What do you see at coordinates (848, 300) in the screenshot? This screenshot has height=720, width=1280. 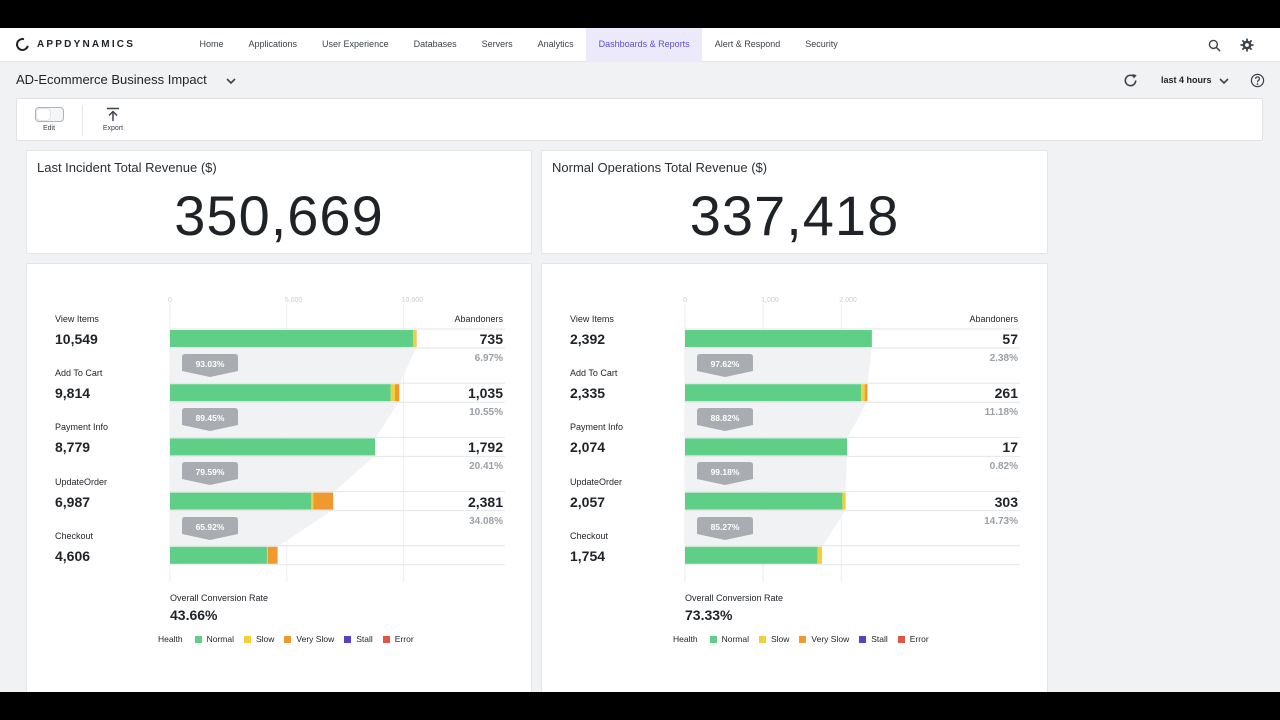 I see `axis-tick-label: 2,000` at bounding box center [848, 300].